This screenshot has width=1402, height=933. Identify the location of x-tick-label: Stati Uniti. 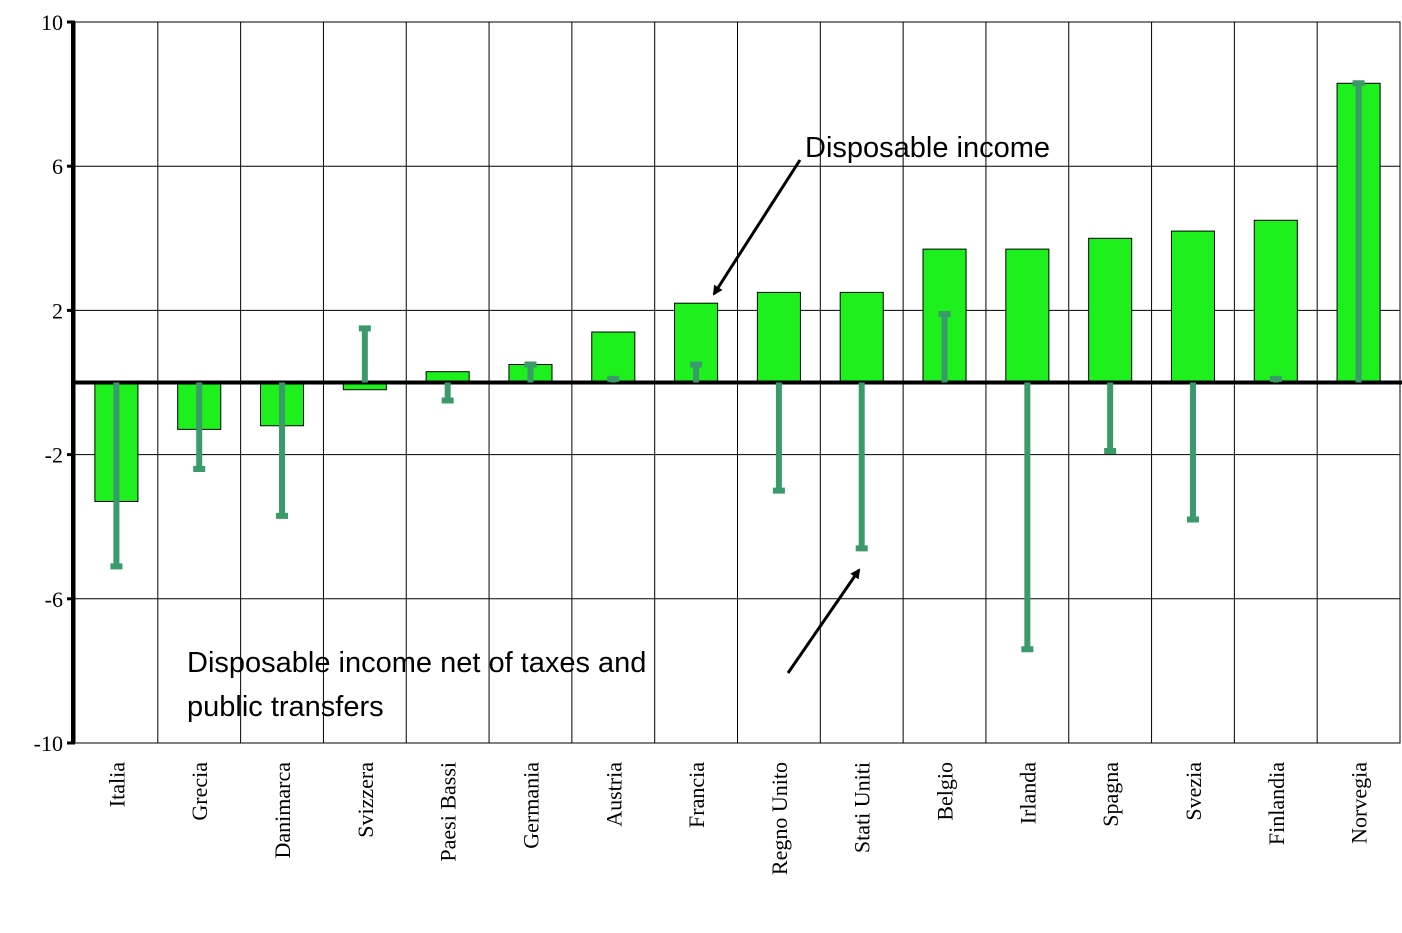
(862, 807).